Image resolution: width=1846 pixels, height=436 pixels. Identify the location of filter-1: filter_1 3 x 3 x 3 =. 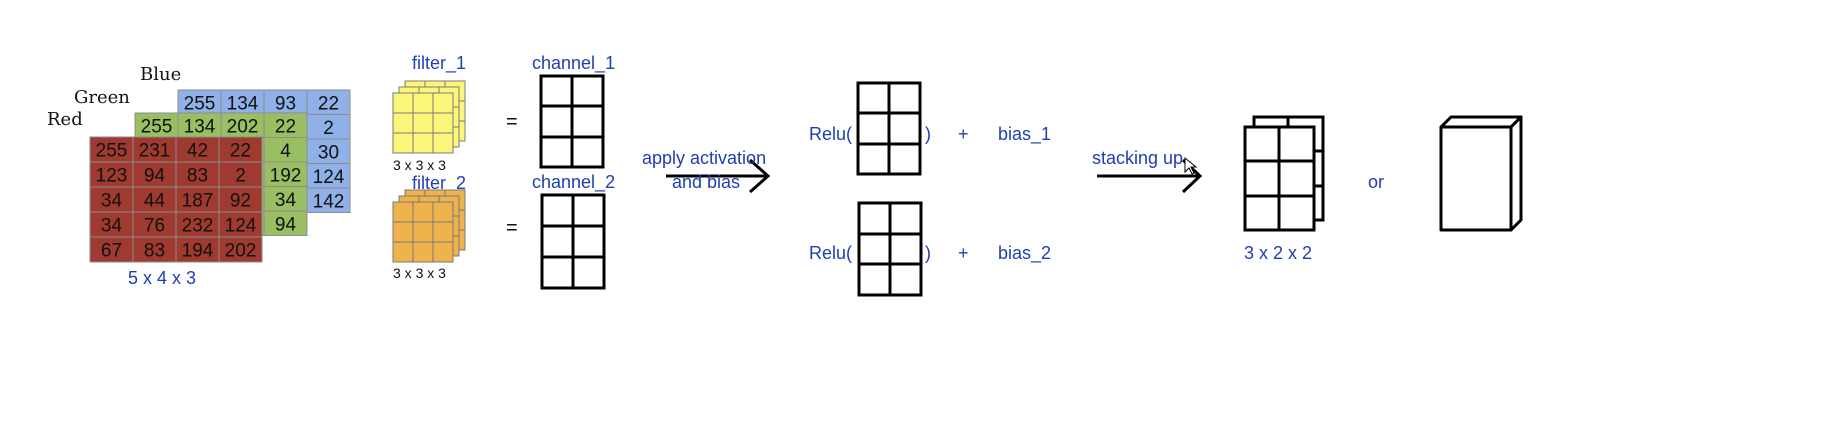
(455, 113).